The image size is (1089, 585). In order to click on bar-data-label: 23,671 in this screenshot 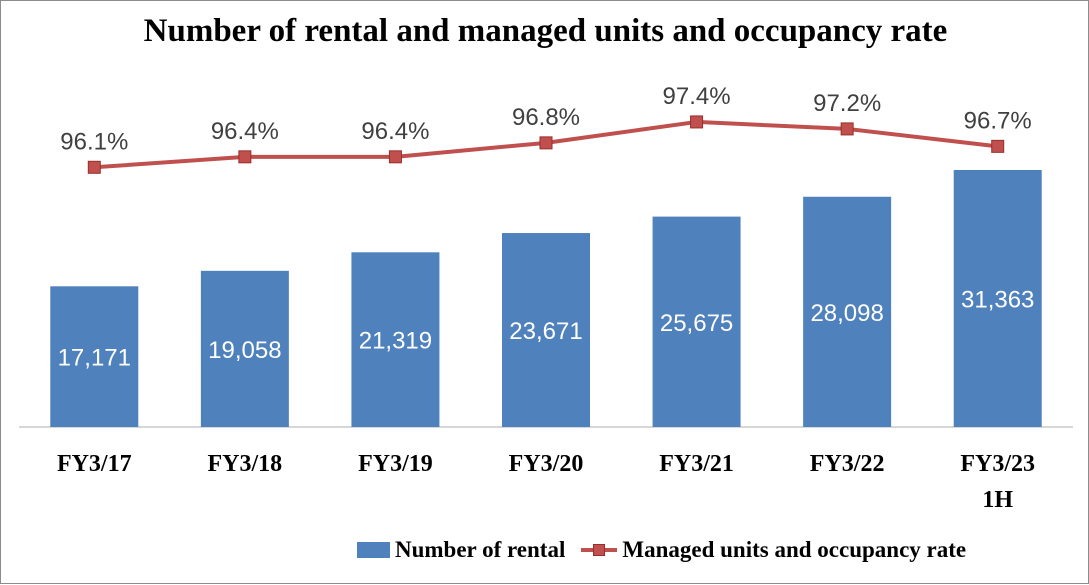, I will do `click(545, 331)`.